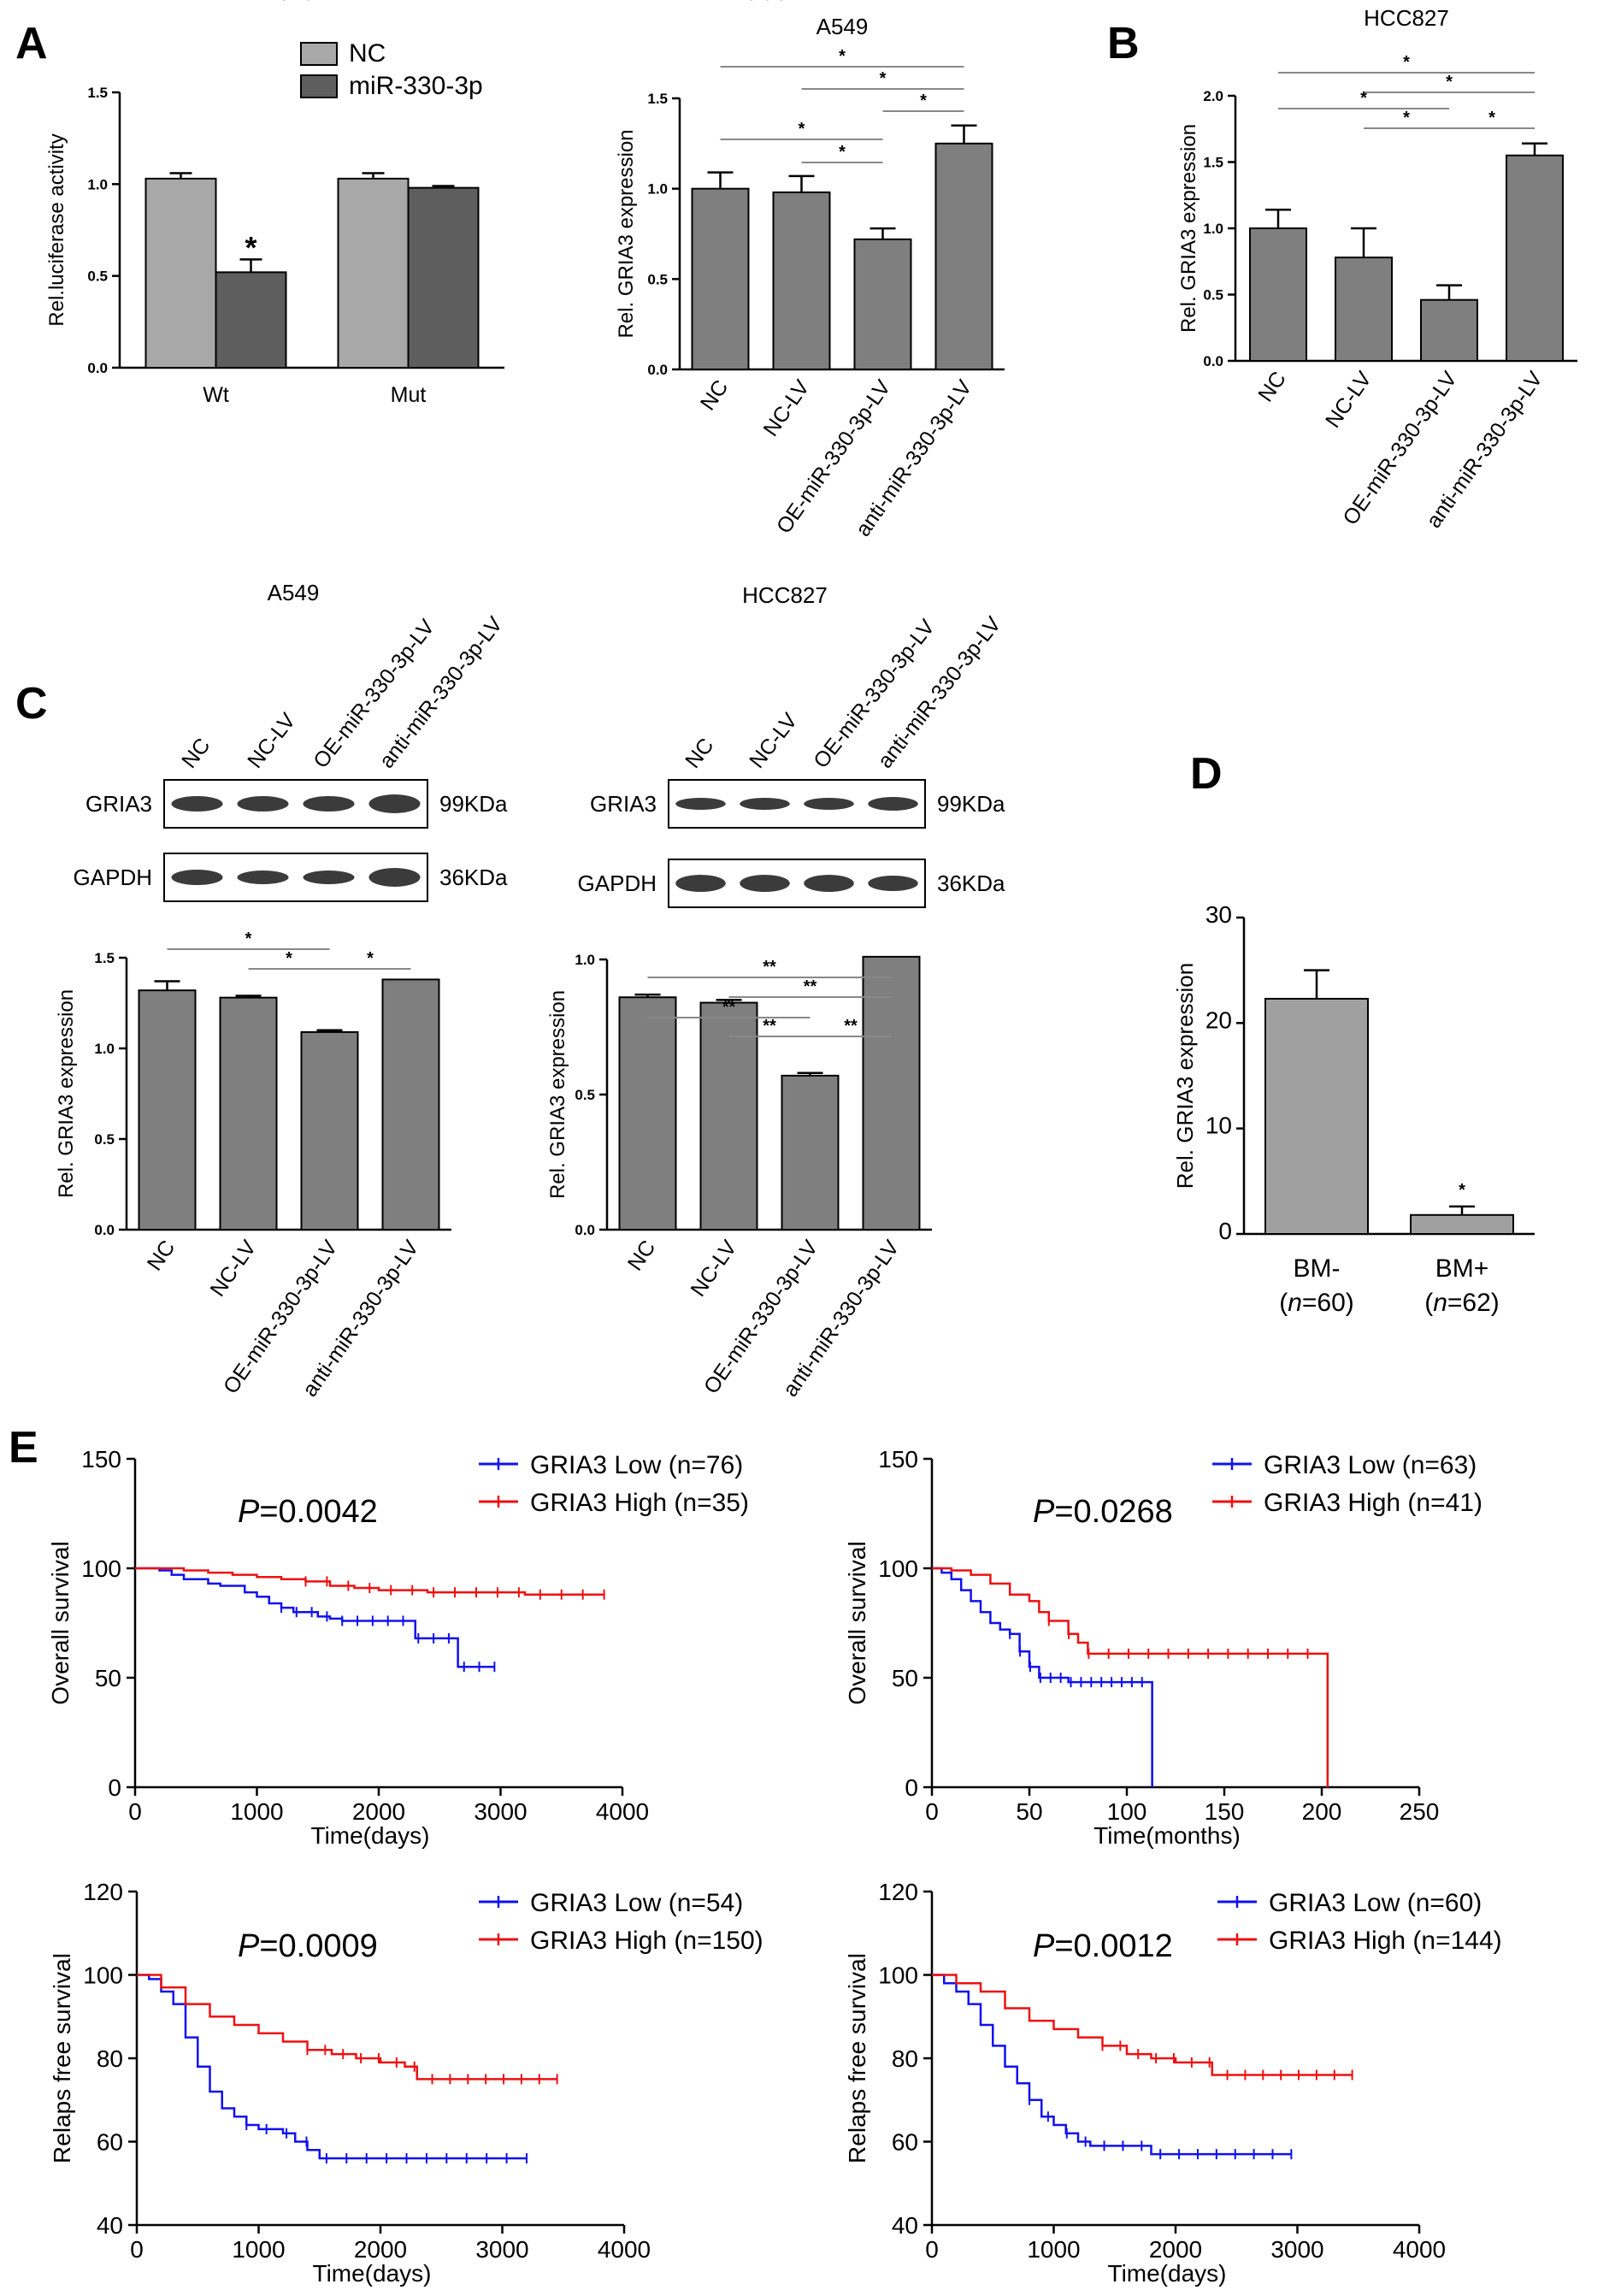  Describe the element at coordinates (617, 883) in the screenshot. I see `protein-label: GAPDH` at that location.